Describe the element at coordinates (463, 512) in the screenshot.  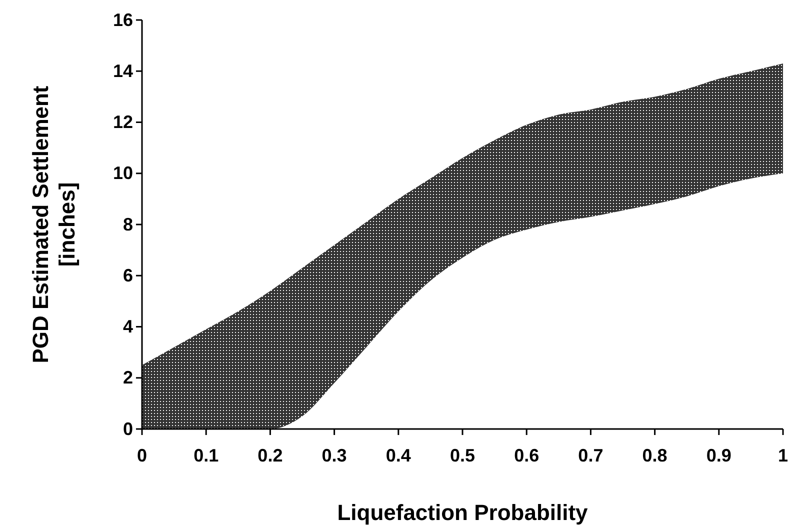
I see `x-axis-title: Liquefaction Probability` at that location.